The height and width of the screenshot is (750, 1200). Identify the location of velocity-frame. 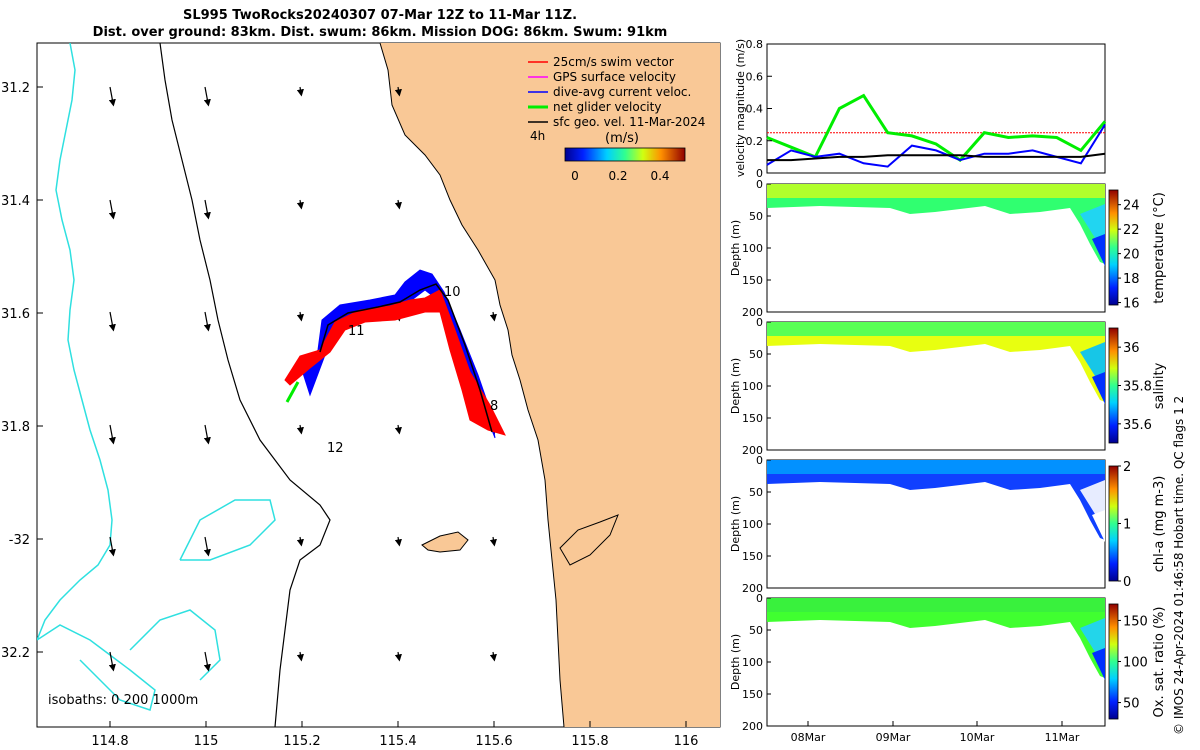
(936, 108).